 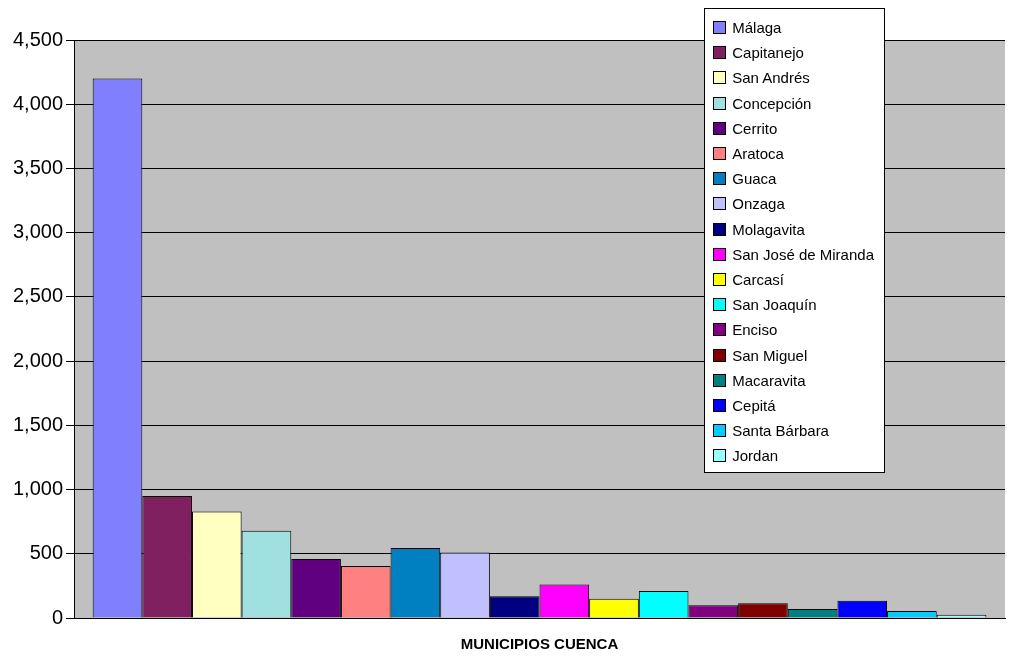 I want to click on y-tick-label: 2,000, so click(x=38, y=359).